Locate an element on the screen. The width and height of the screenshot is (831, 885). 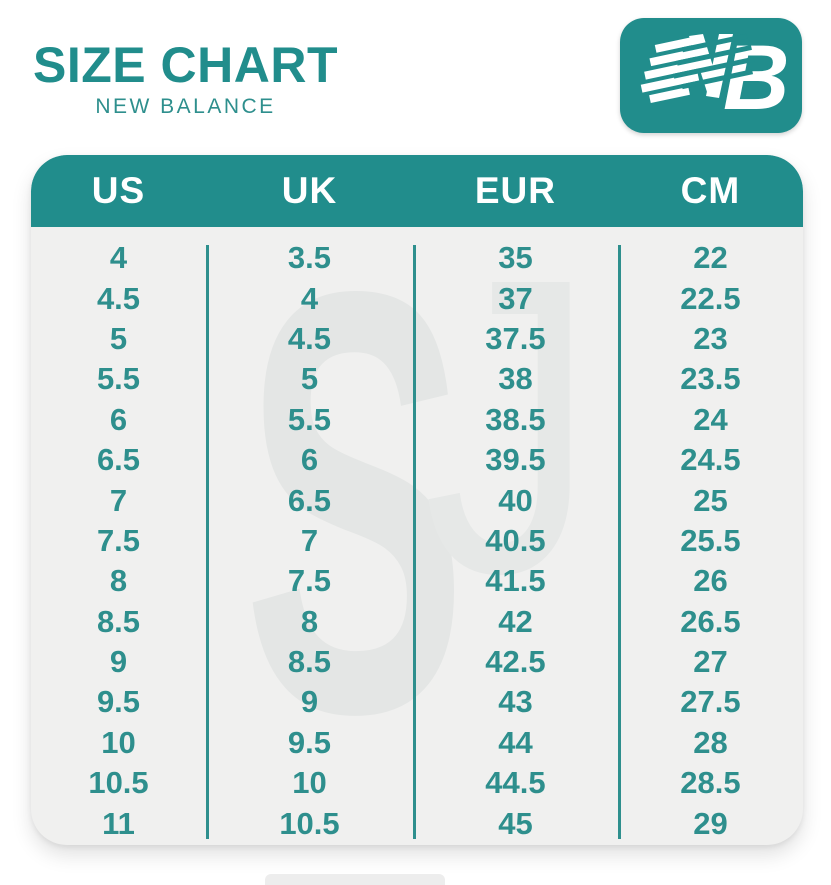
size-cell: 25 is located at coordinates (710, 500).